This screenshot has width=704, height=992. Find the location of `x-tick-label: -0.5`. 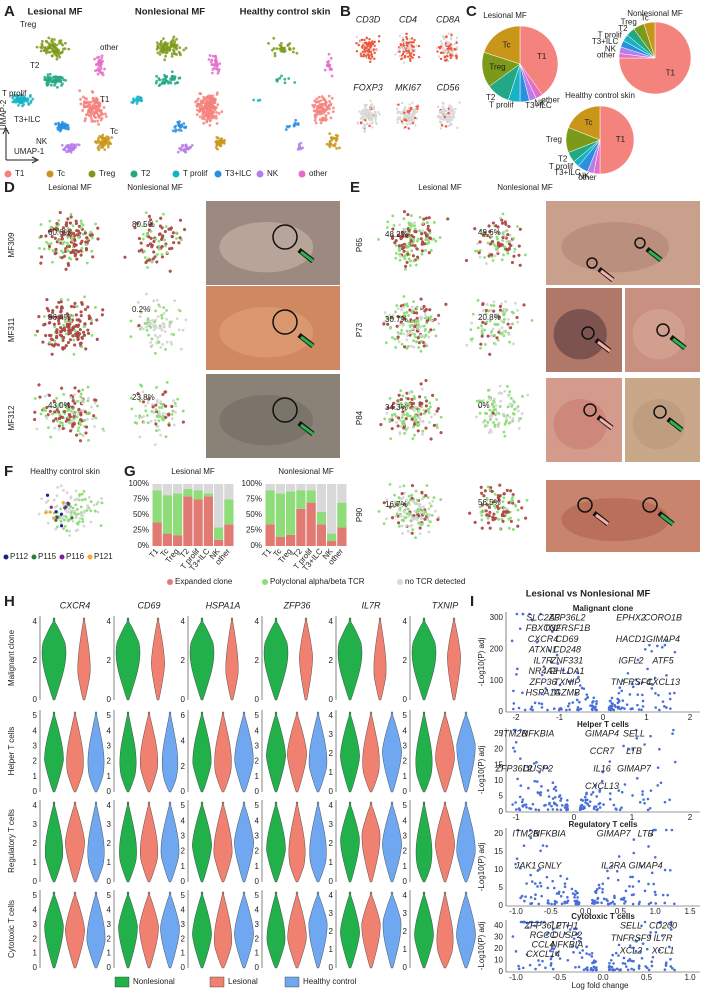

x-tick-label: -0.5 is located at coordinates (560, 977).